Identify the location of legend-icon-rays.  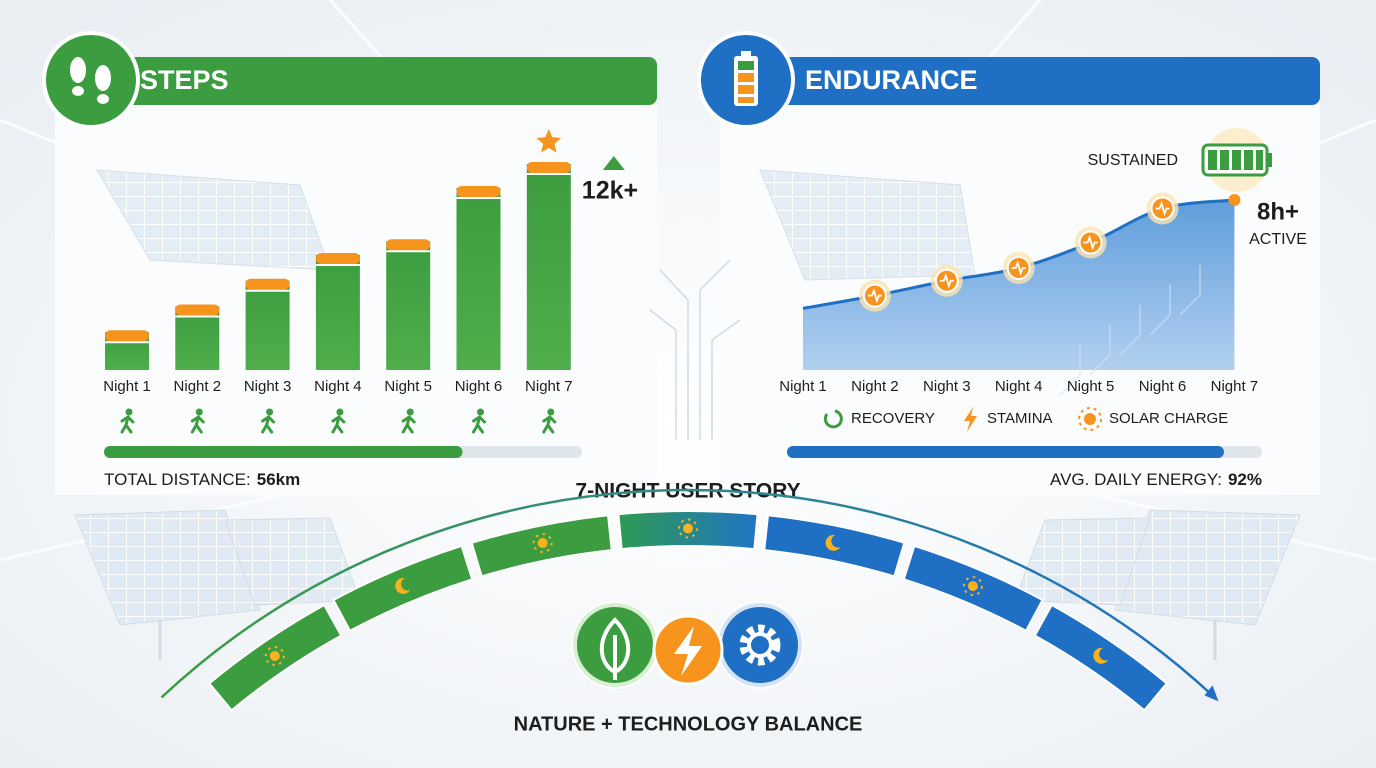
(1090, 419).